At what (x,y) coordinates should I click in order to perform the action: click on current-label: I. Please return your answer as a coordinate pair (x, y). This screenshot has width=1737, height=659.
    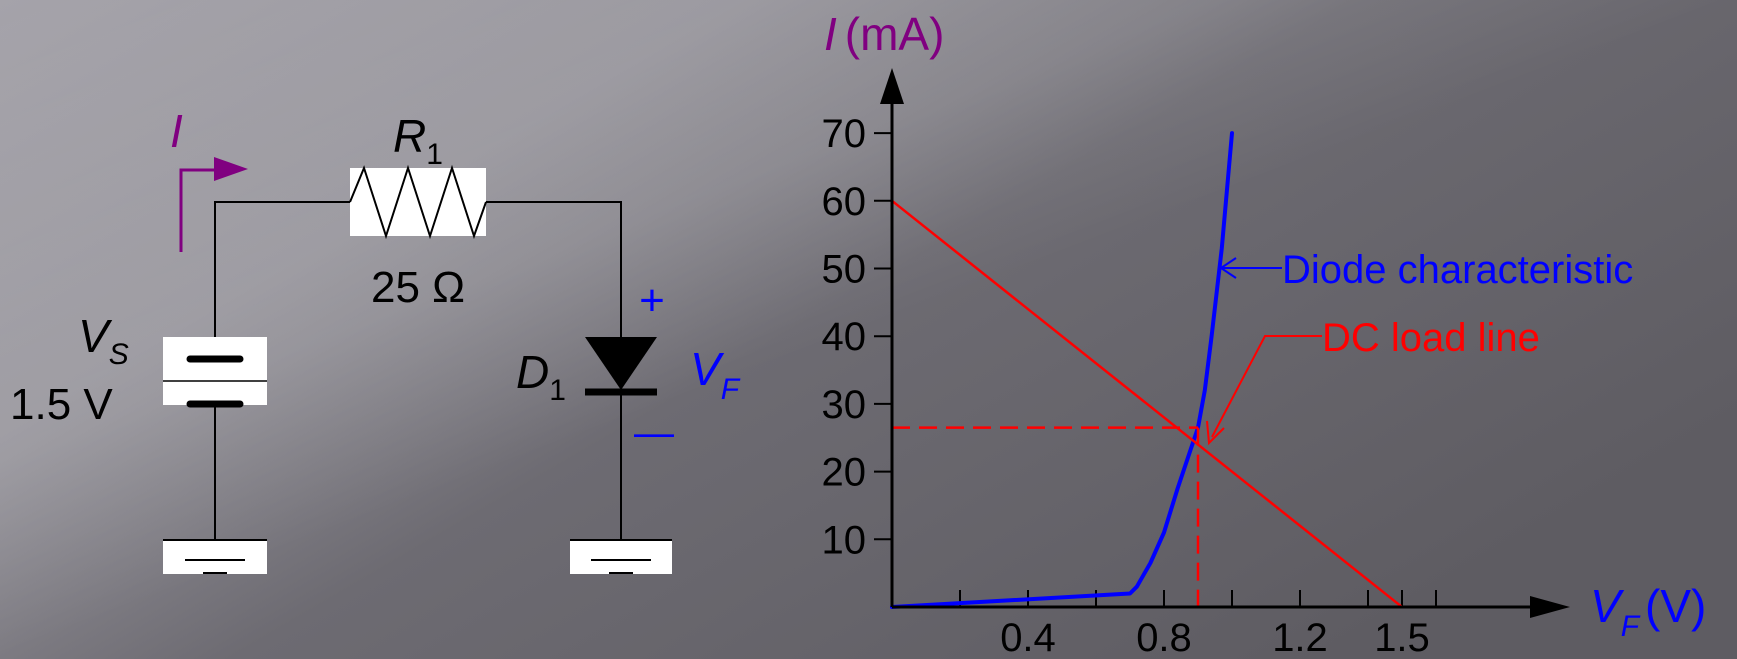
    Looking at the image, I should click on (176, 131).